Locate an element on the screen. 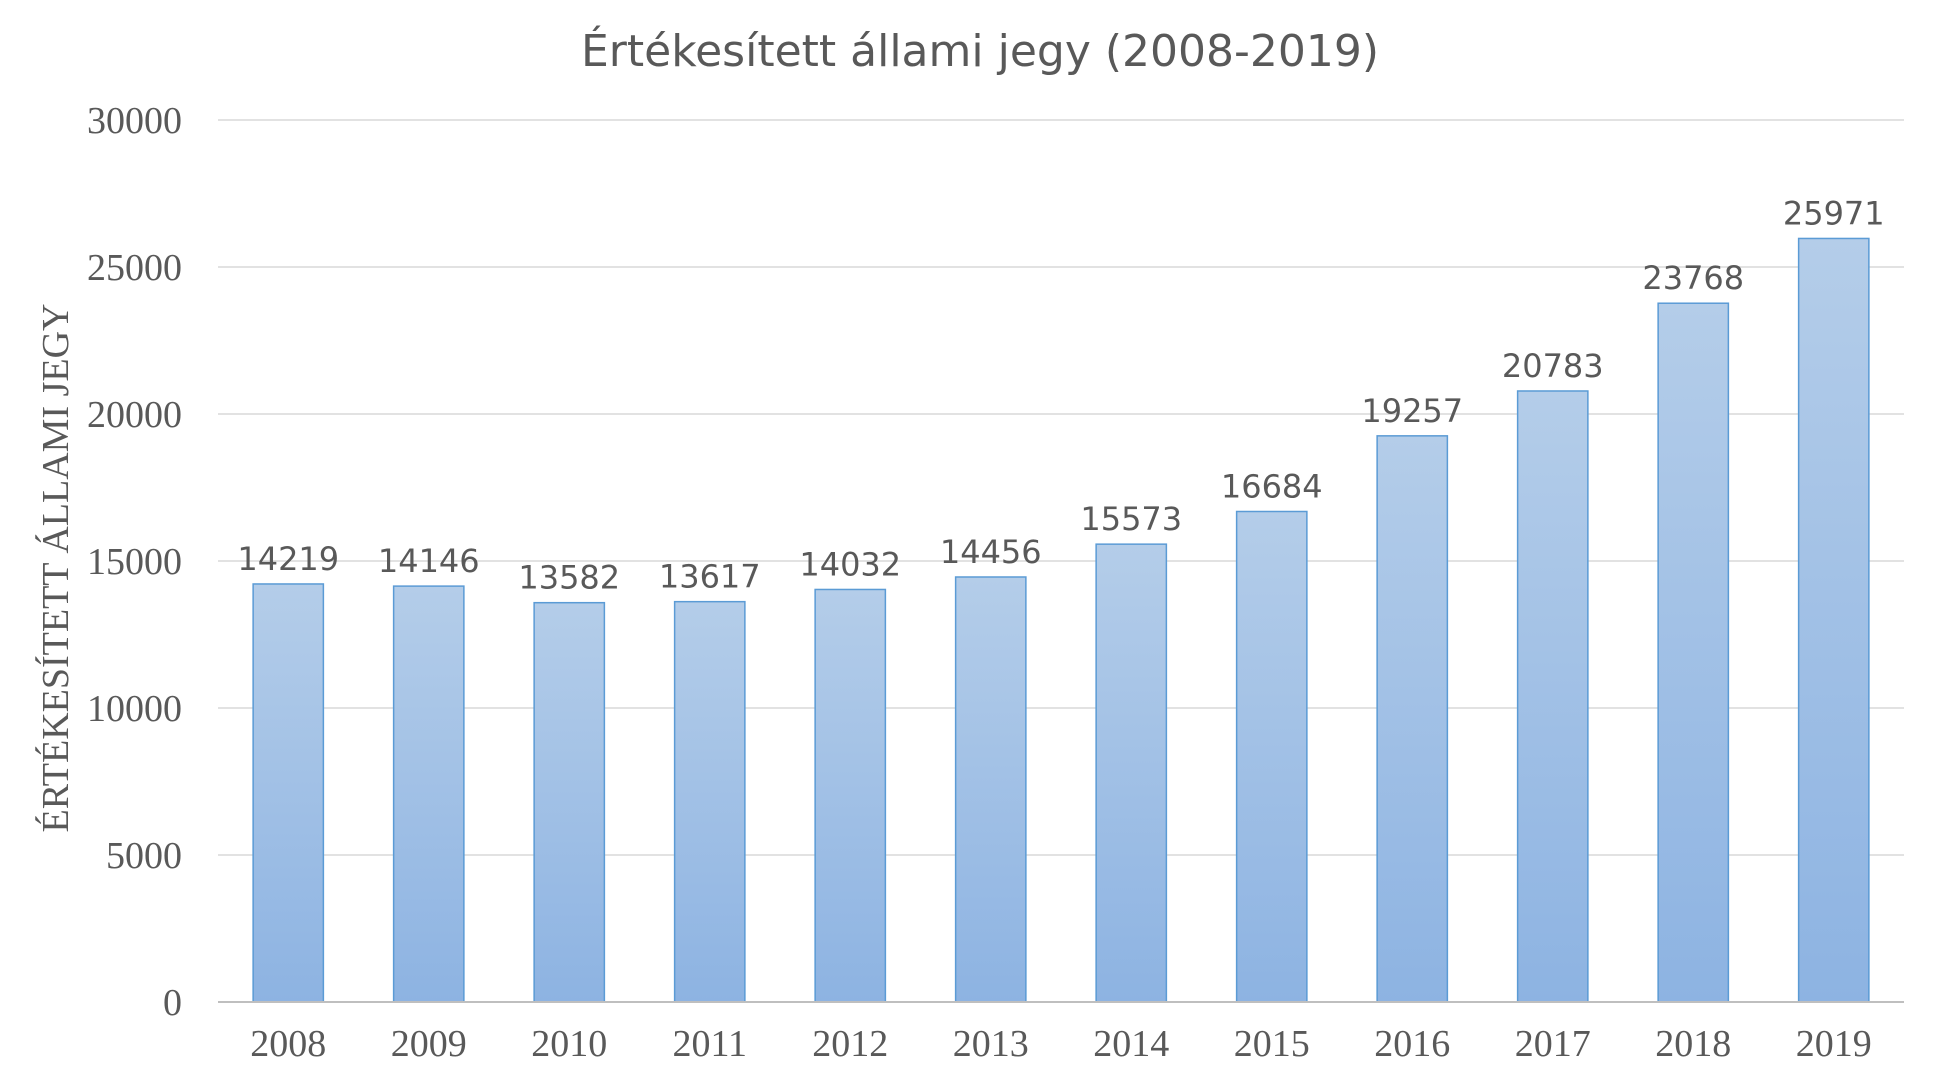  y-tick-label: 10000 is located at coordinates (134, 709).